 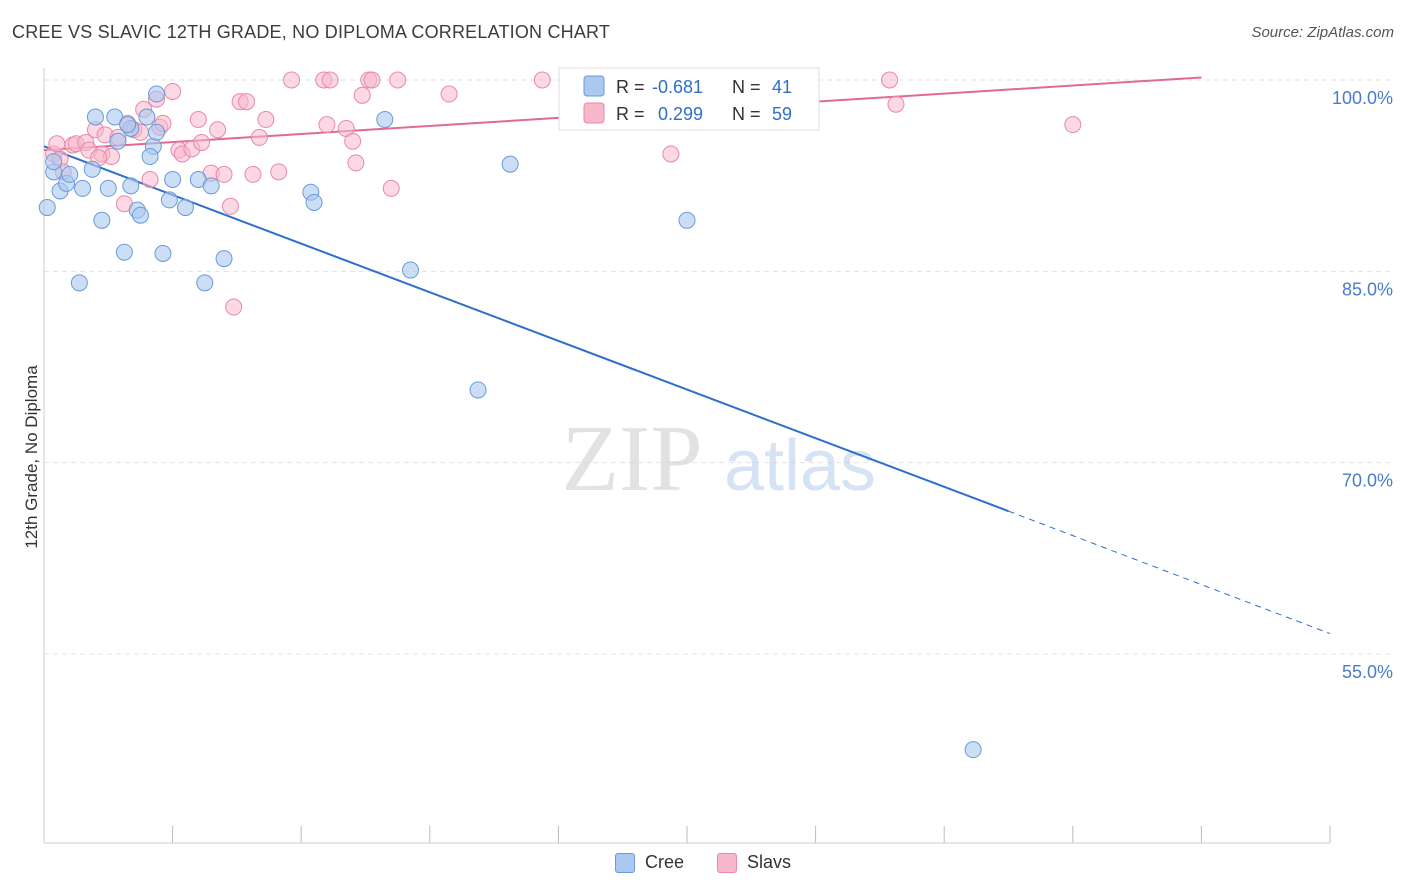 What do you see at coordinates (1367, 672) in the screenshot?
I see `y-tick-label: 55.0%` at bounding box center [1367, 672].